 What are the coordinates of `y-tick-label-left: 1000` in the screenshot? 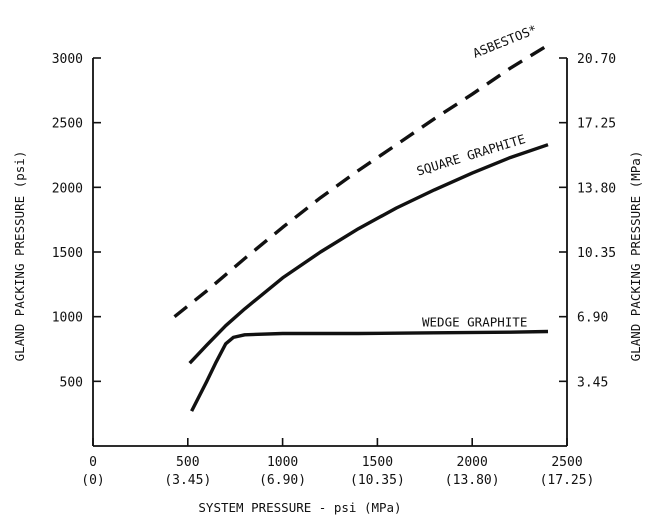 It's located at (67, 318).